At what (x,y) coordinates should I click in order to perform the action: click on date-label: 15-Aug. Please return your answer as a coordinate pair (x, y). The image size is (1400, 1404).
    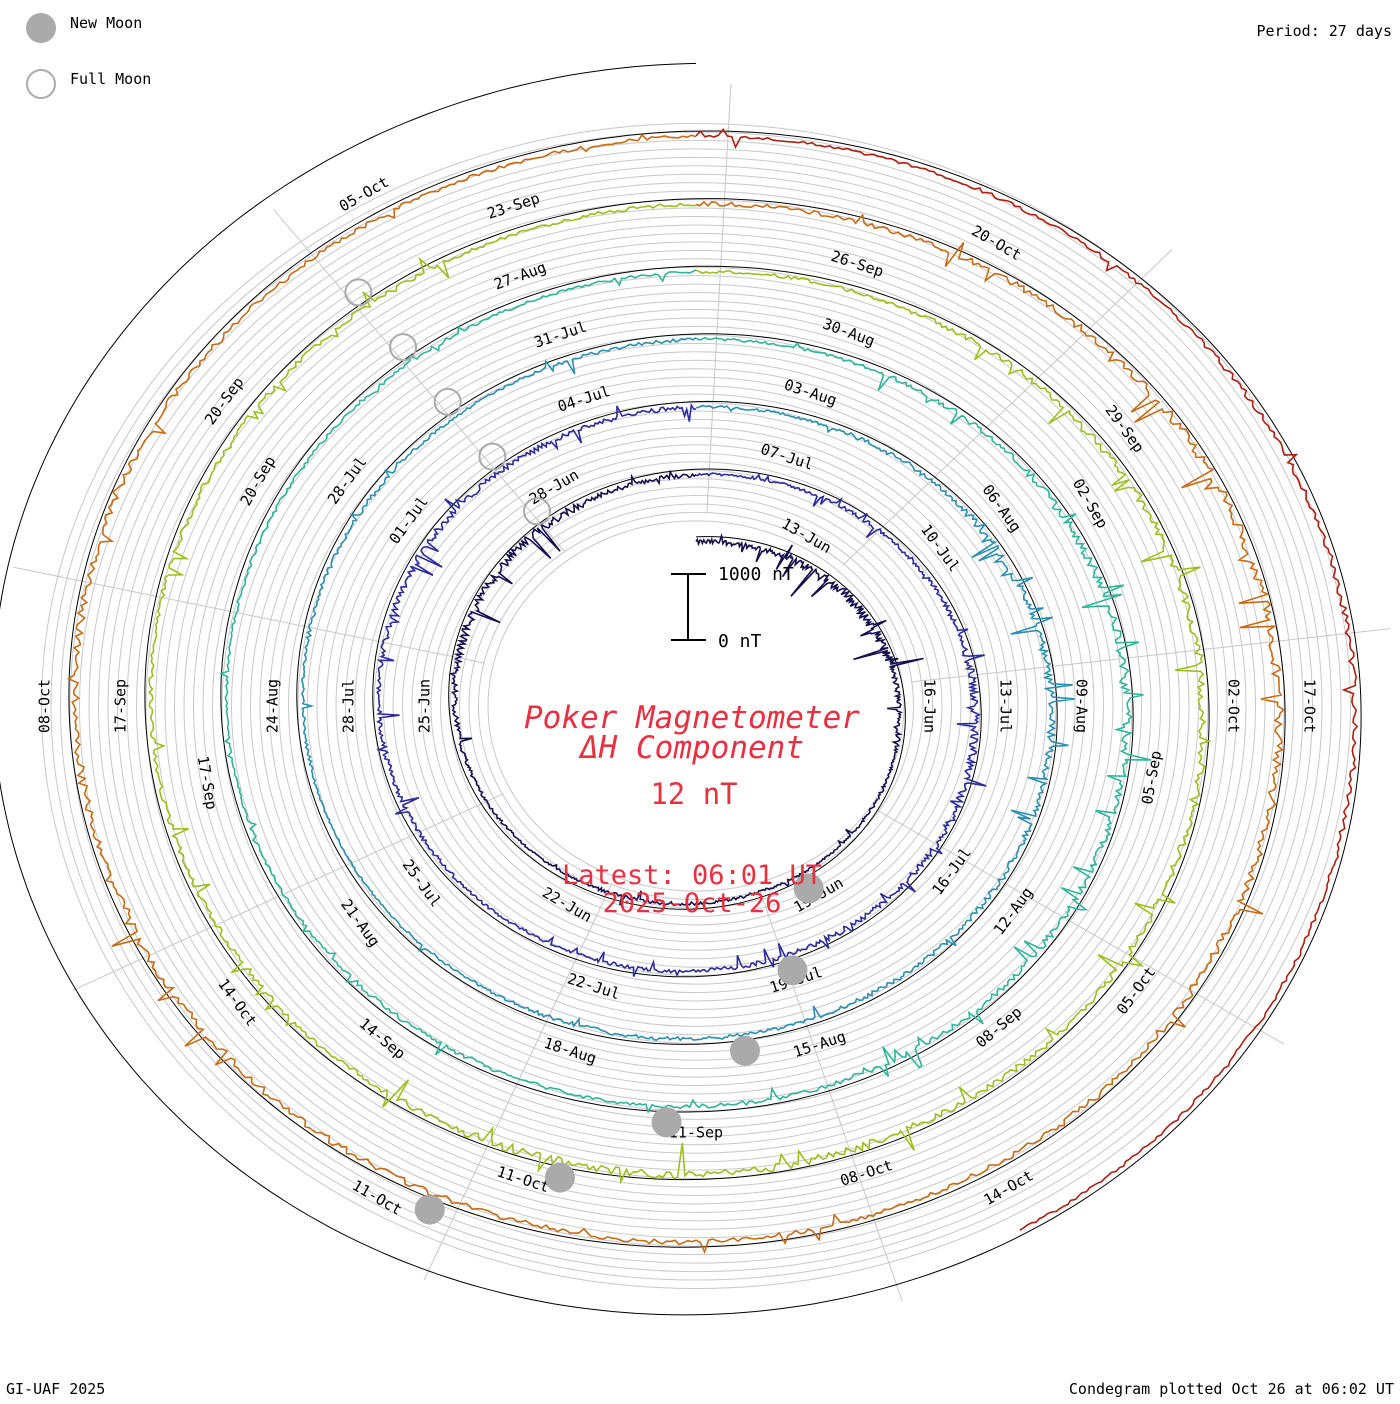
    Looking at the image, I should click on (819, 1044).